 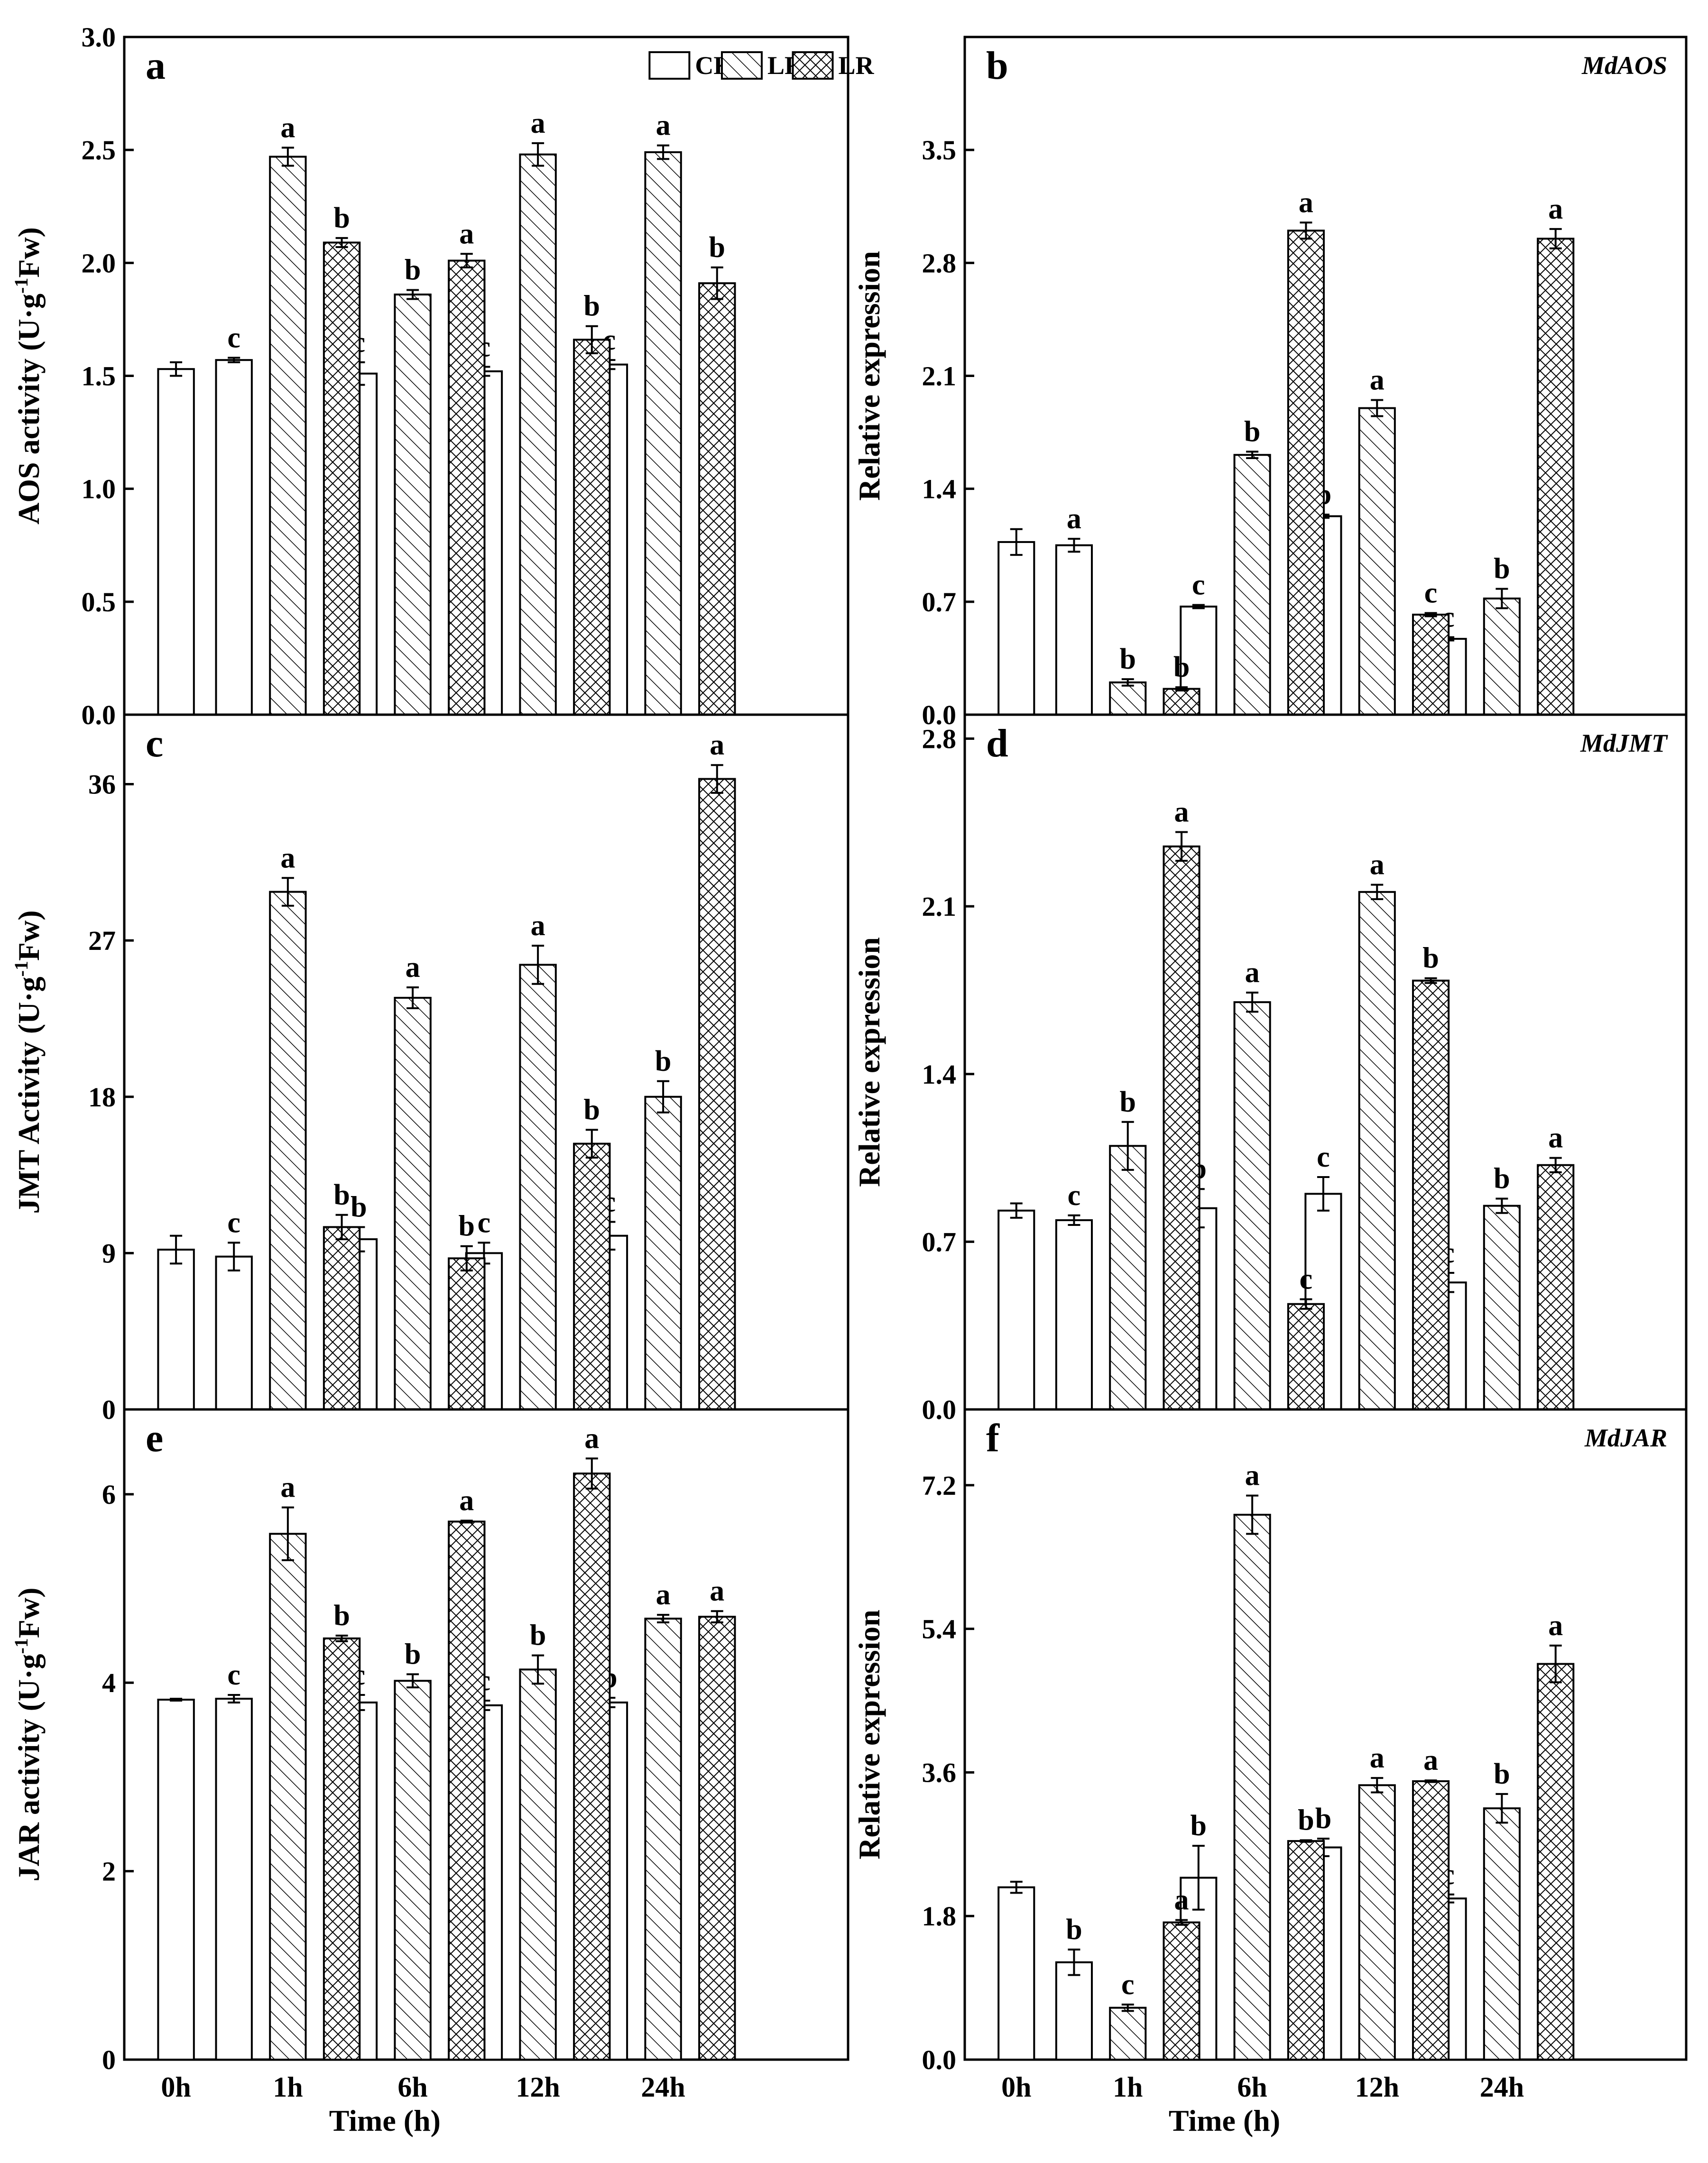 What do you see at coordinates (939, 150) in the screenshot?
I see `y-tick-label: 3.5` at bounding box center [939, 150].